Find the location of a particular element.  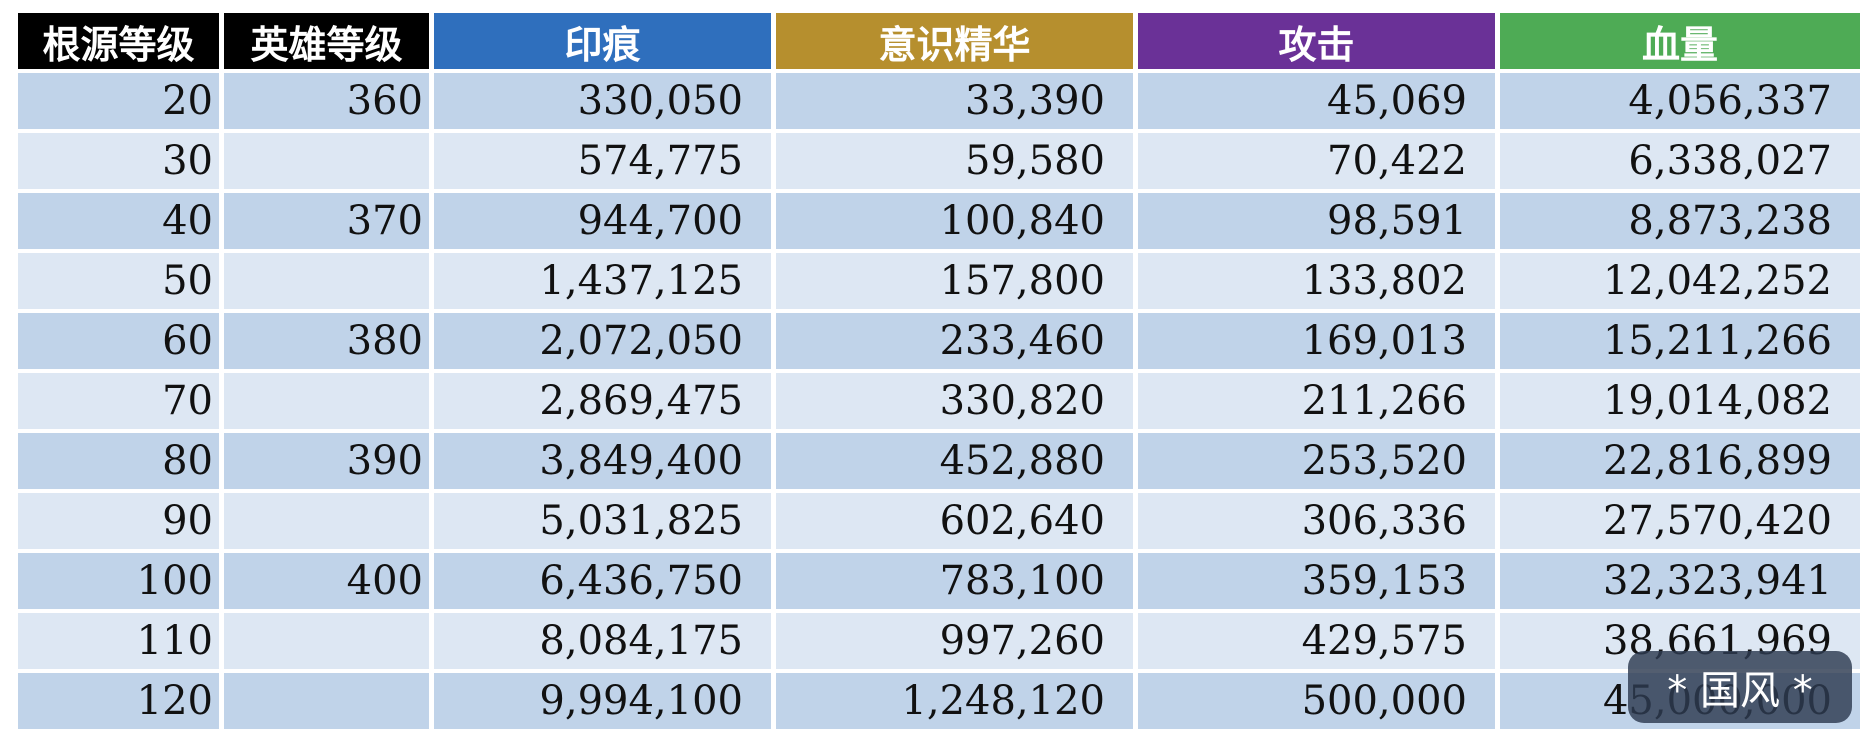

cell-hp: 6,338,027 is located at coordinates (1680, 161).